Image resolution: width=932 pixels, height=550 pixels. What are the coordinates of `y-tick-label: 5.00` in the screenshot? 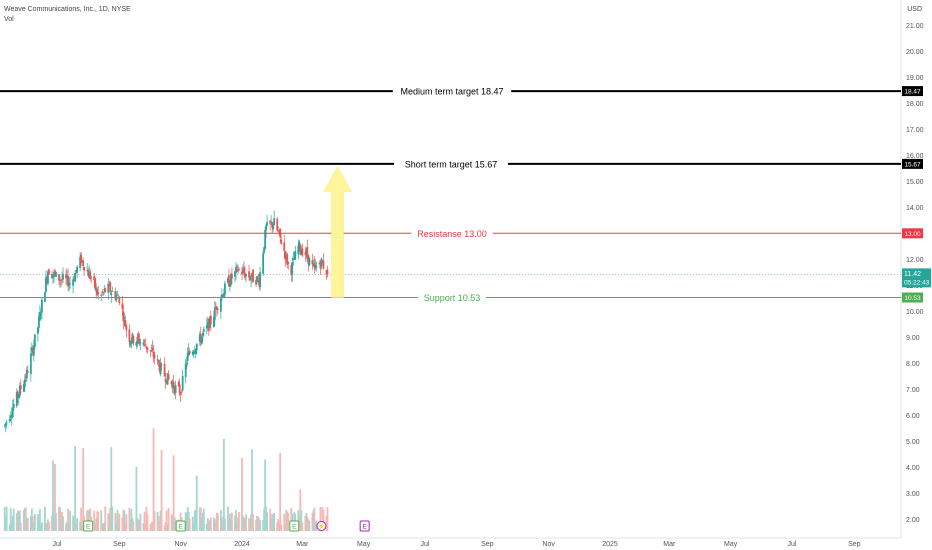 It's located at (913, 442).